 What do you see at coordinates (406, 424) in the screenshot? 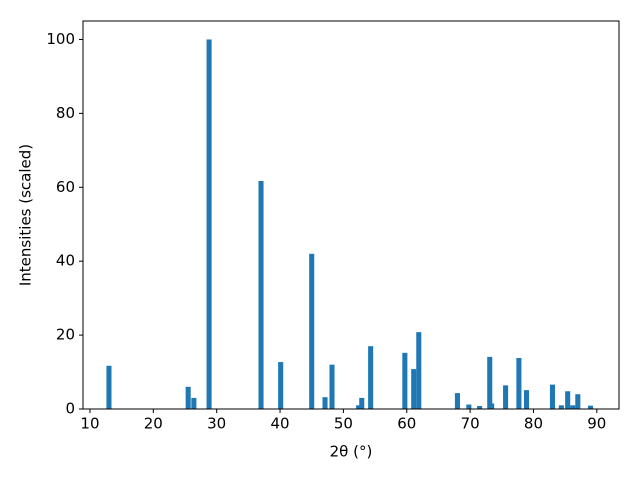
I see `x-tick-label: 60` at bounding box center [406, 424].